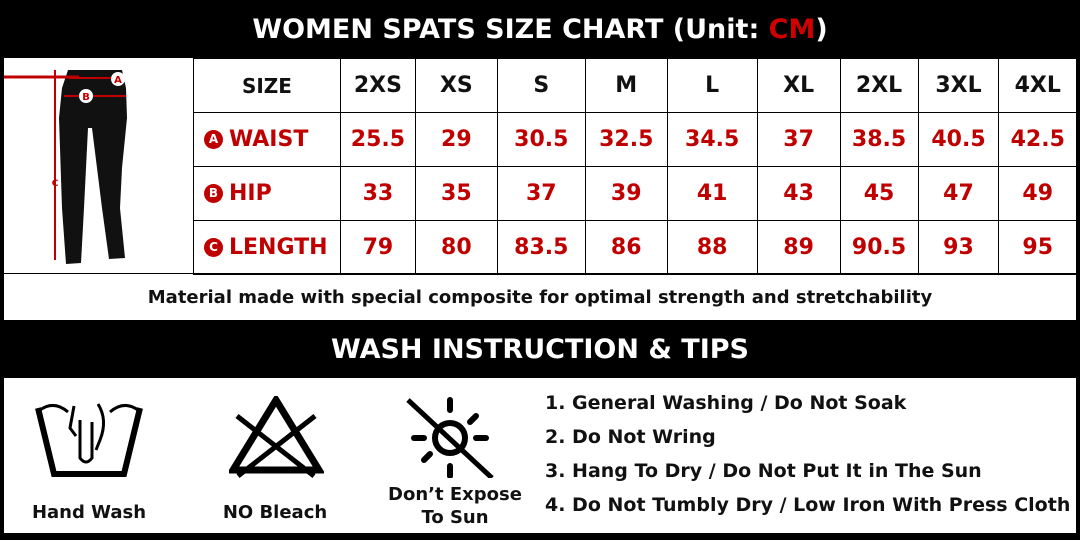 The width and height of the screenshot is (1080, 540). I want to click on size-col: S, so click(541, 85).